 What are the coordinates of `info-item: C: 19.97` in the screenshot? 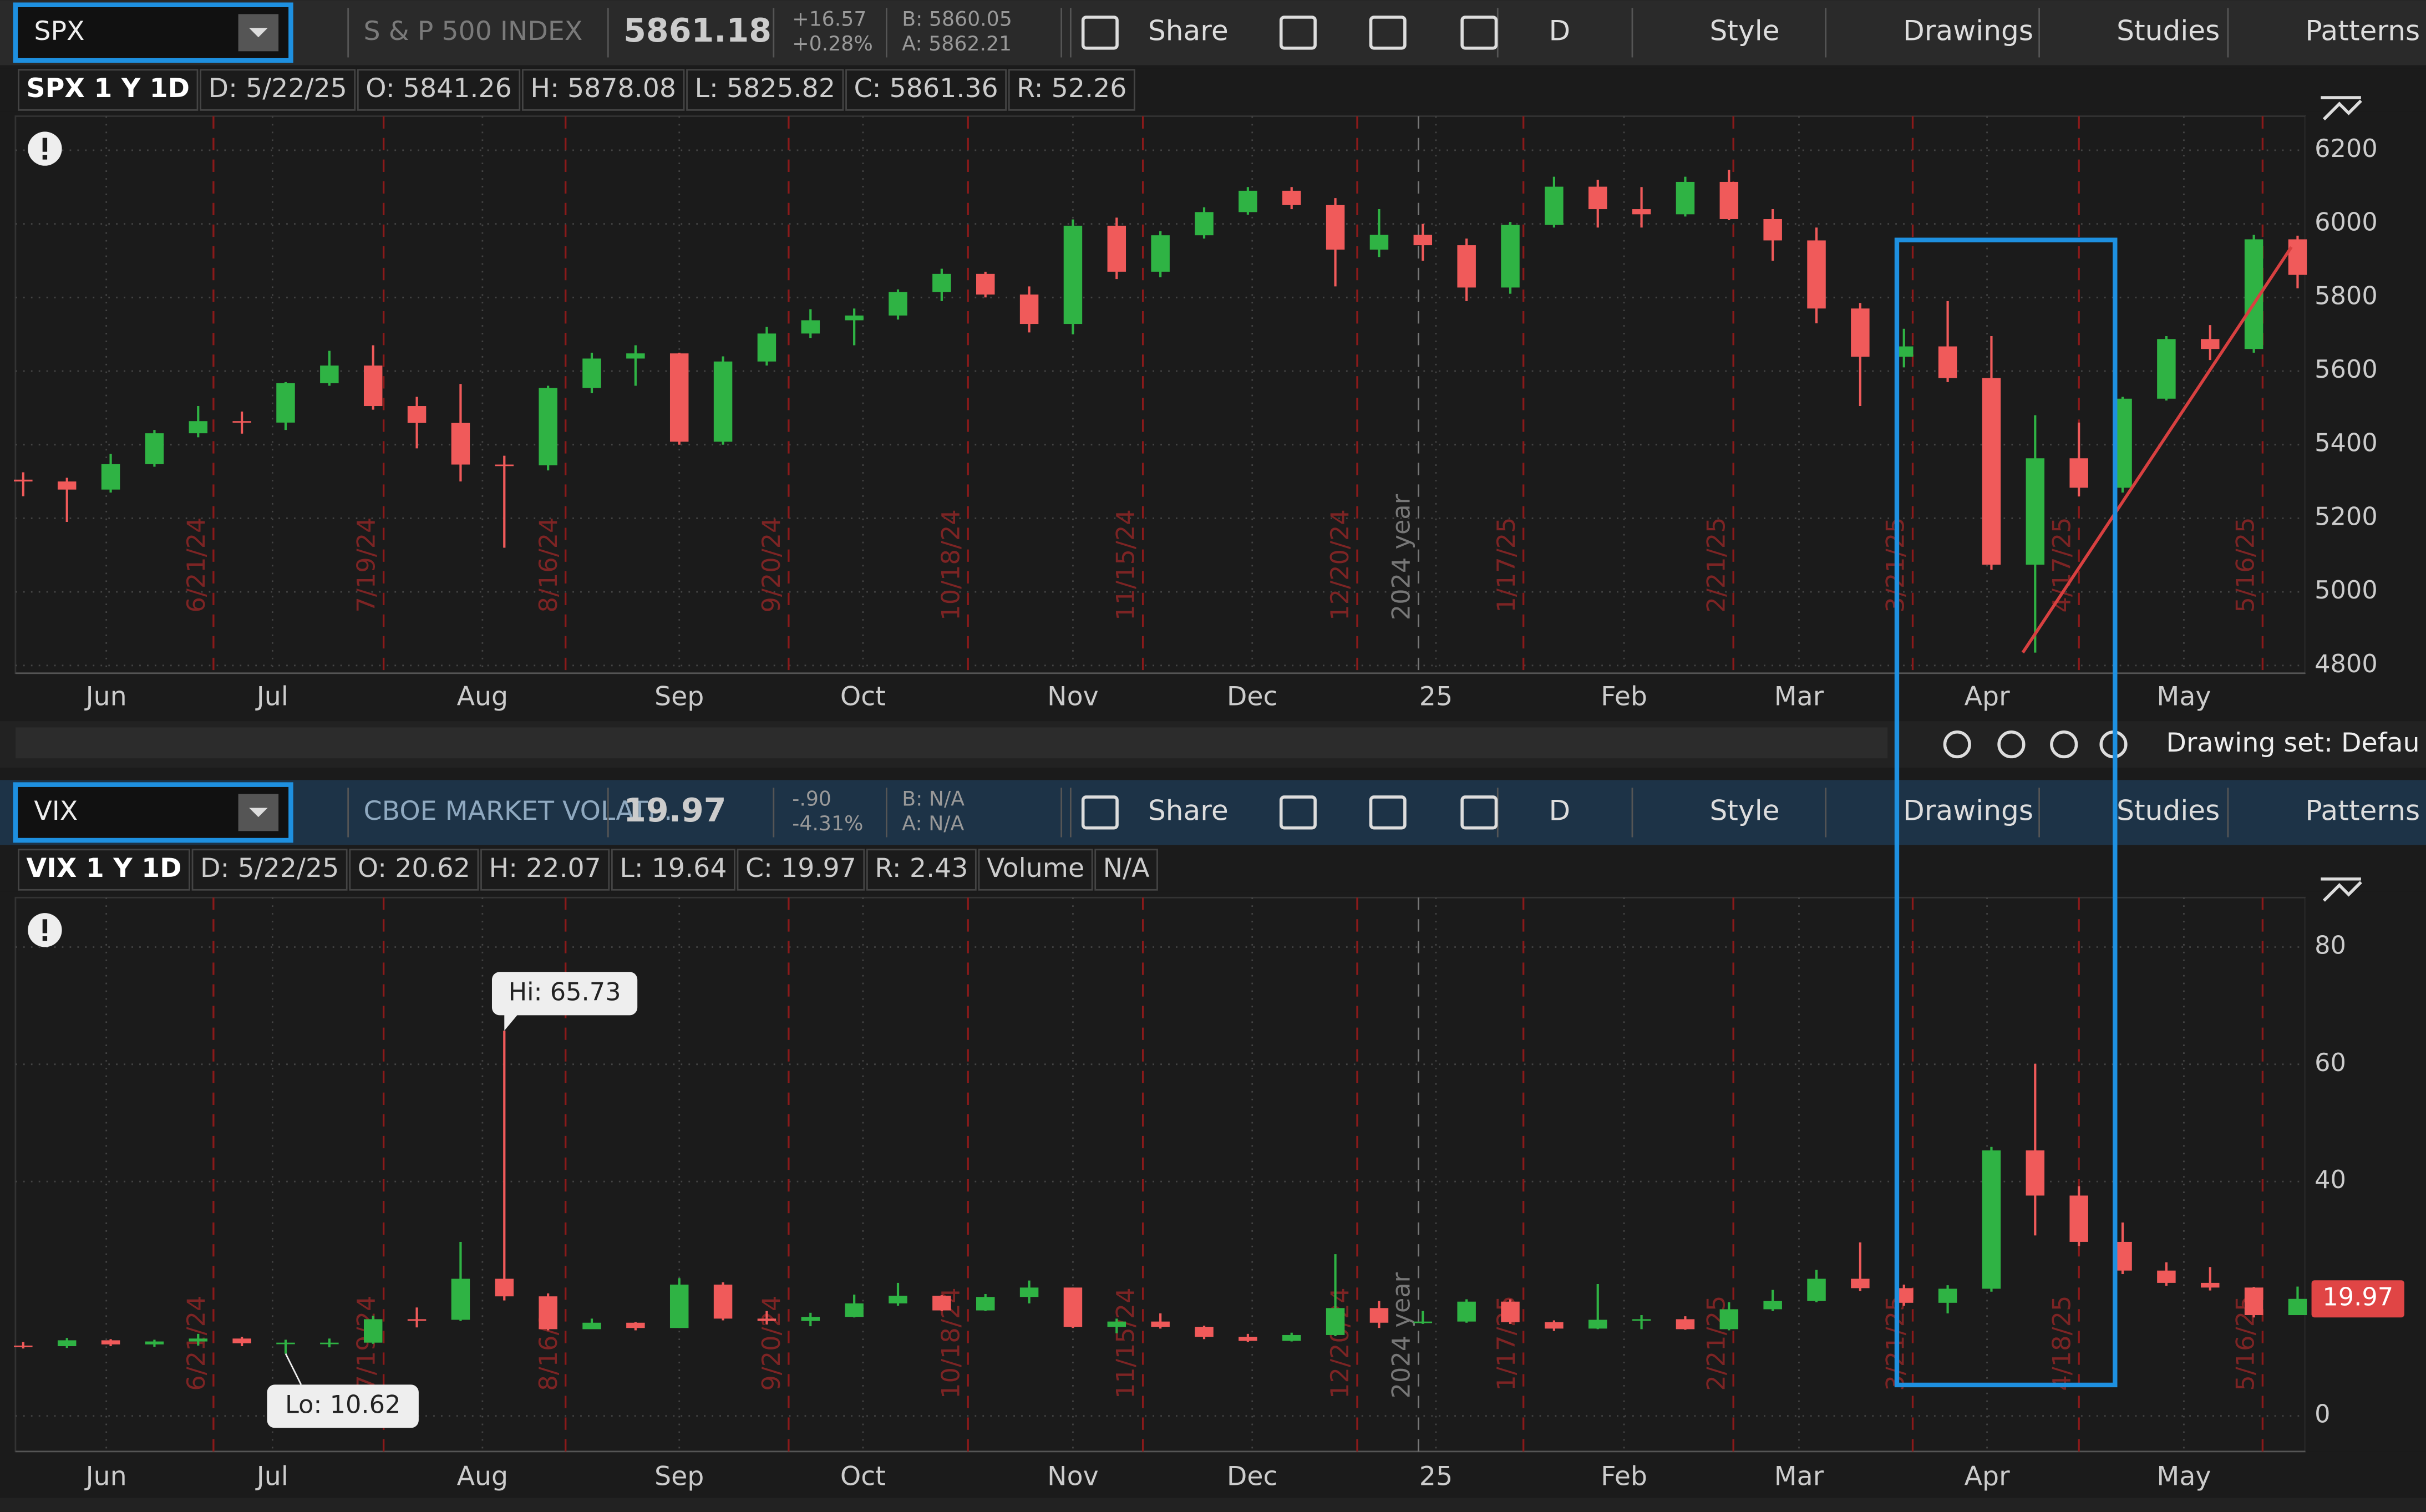 It's located at (801, 869).